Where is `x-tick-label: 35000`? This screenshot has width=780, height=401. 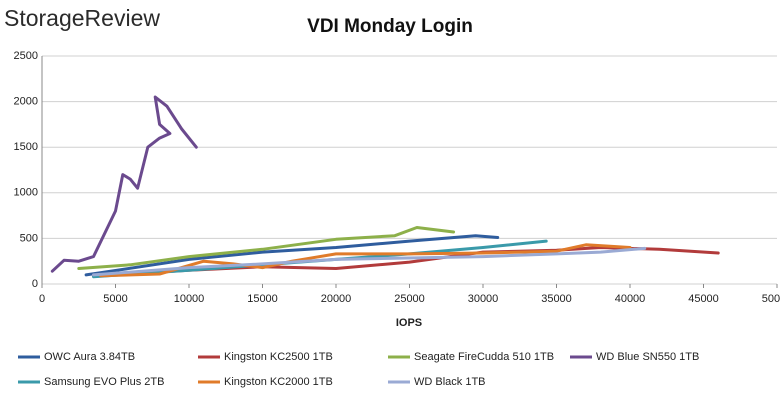
x-tick-label: 35000 is located at coordinates (556, 299).